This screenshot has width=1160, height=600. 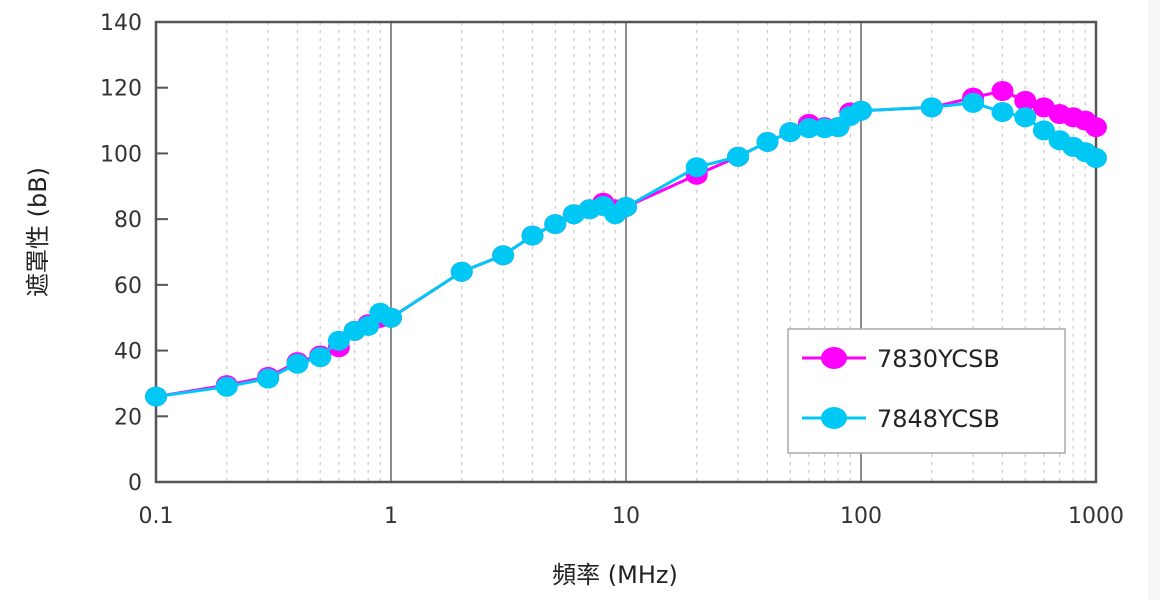 What do you see at coordinates (156, 516) in the screenshot?
I see `x-tick-label: 0.1` at bounding box center [156, 516].